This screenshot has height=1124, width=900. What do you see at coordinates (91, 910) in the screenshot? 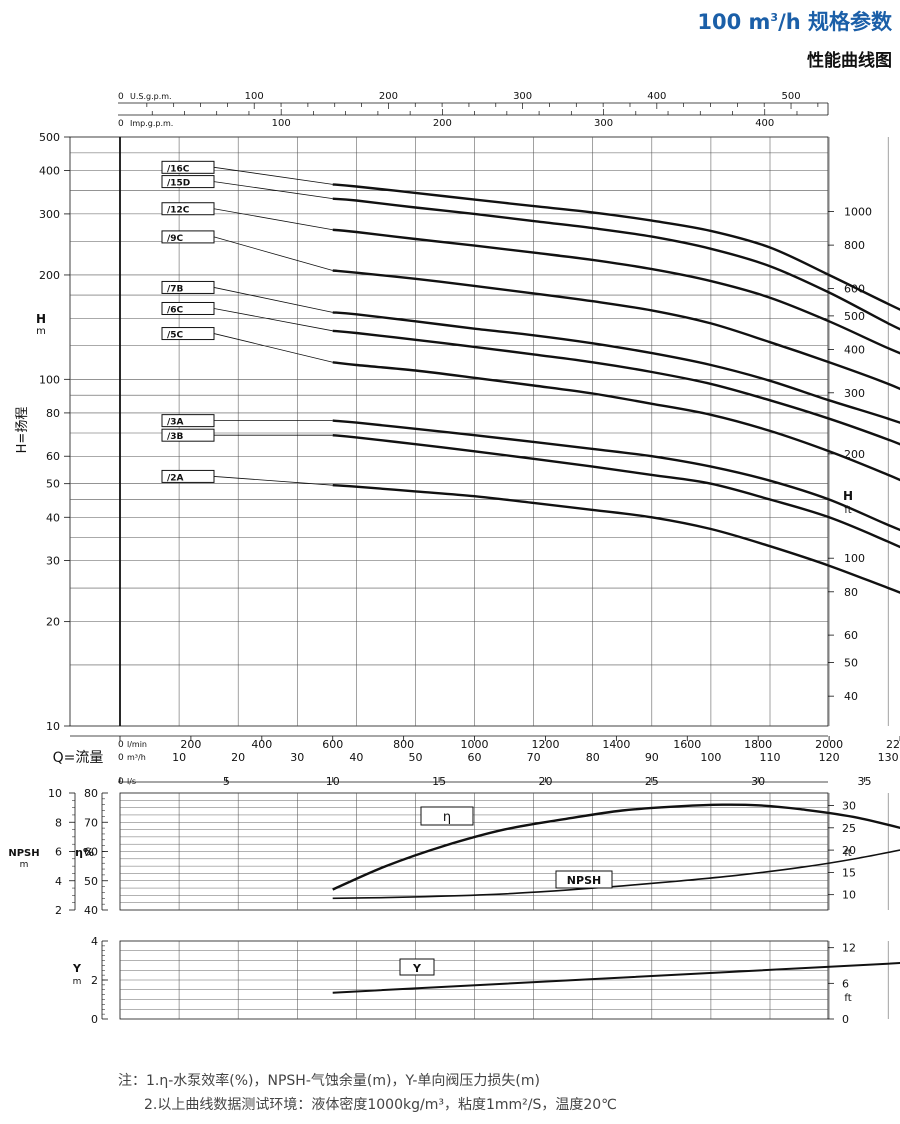
I see `eta-tick-label: 40` at bounding box center [91, 910].